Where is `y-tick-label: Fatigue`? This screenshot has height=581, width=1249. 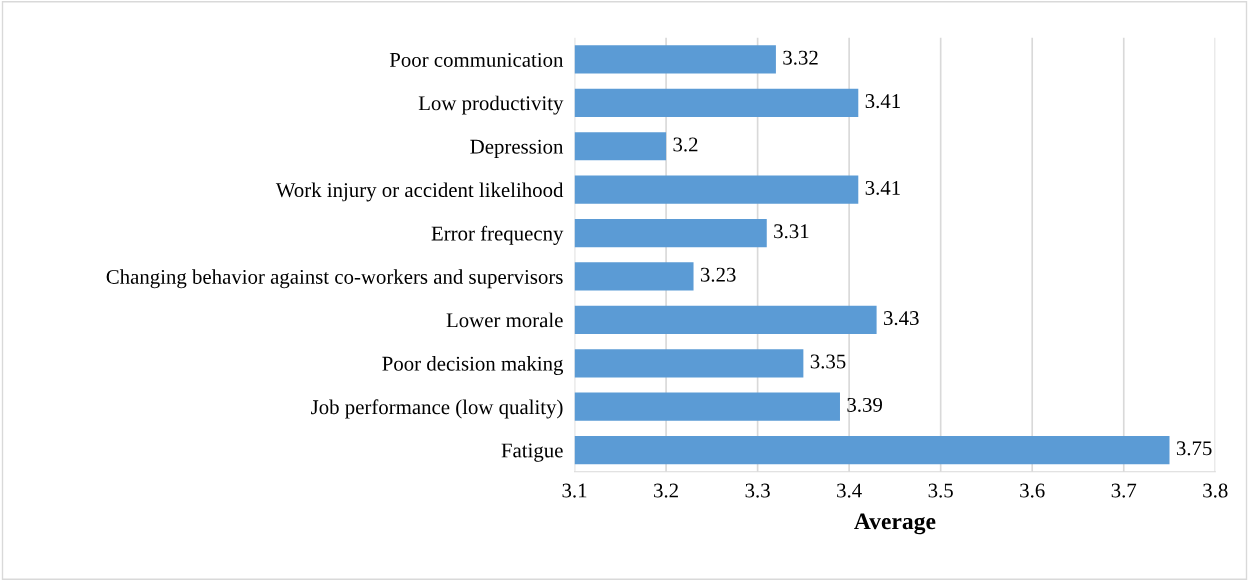
y-tick-label: Fatigue is located at coordinates (532, 452).